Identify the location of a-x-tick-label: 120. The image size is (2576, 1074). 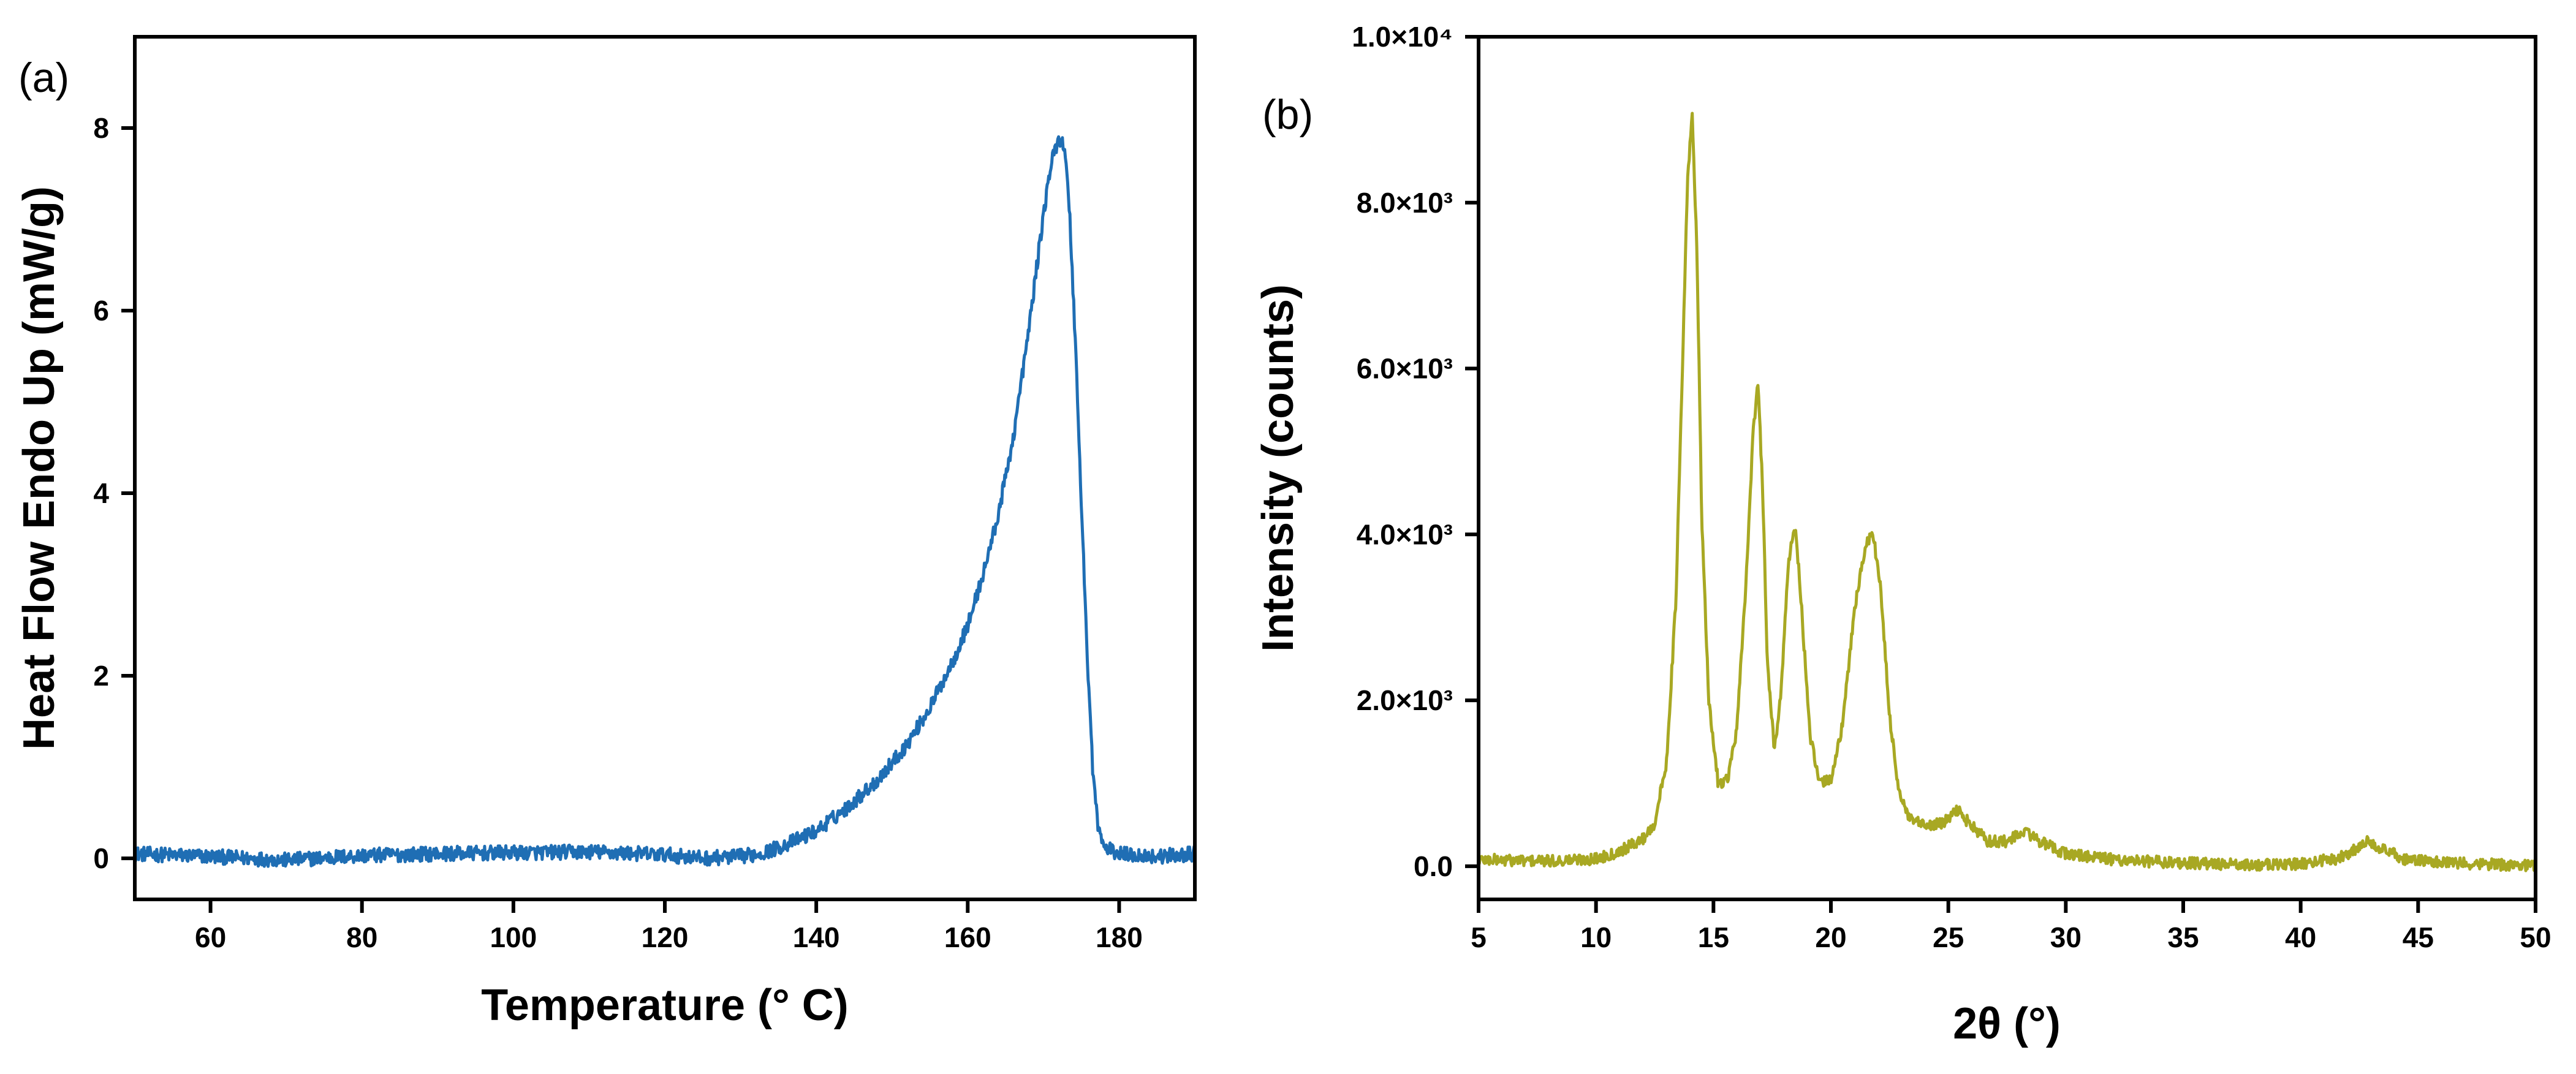
(665, 937).